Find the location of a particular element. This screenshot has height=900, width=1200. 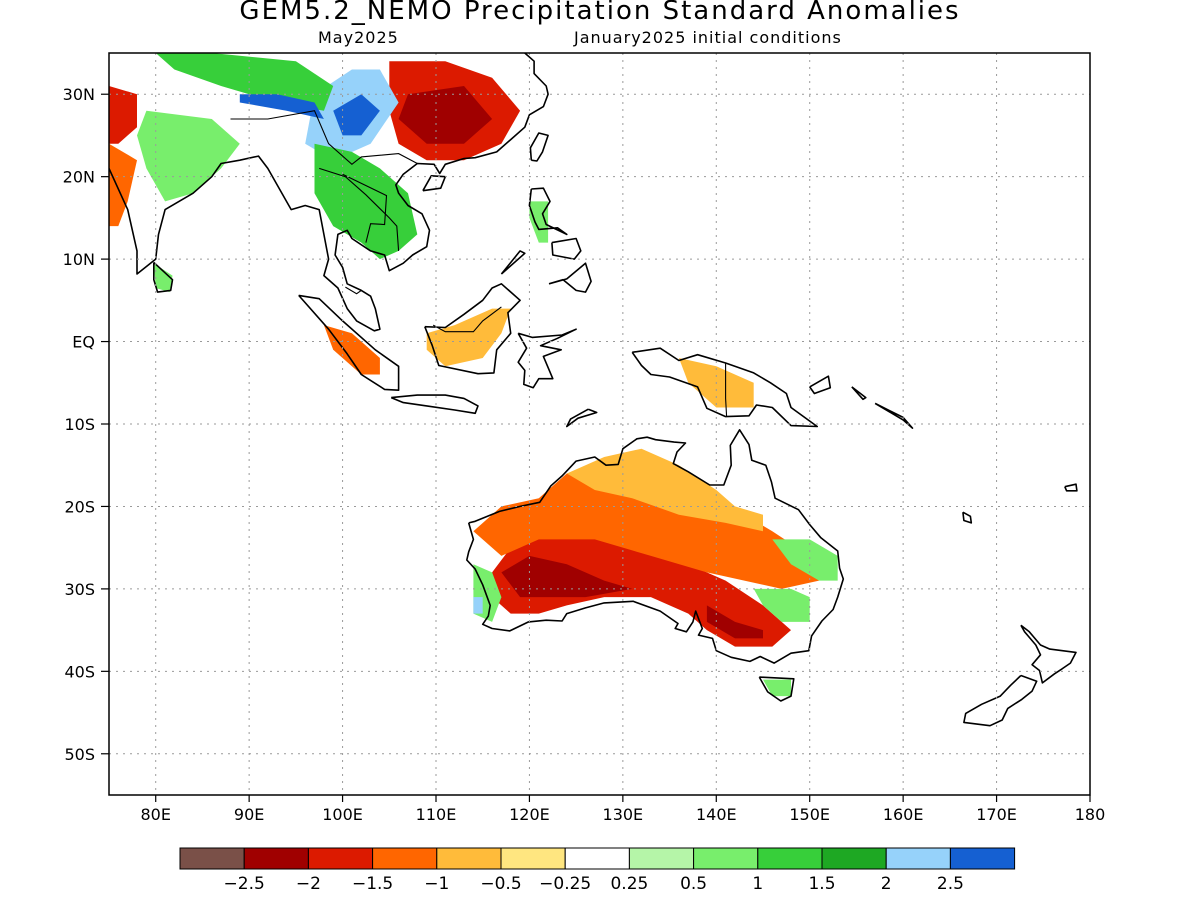

colorbar-label: −2 is located at coordinates (308, 884).